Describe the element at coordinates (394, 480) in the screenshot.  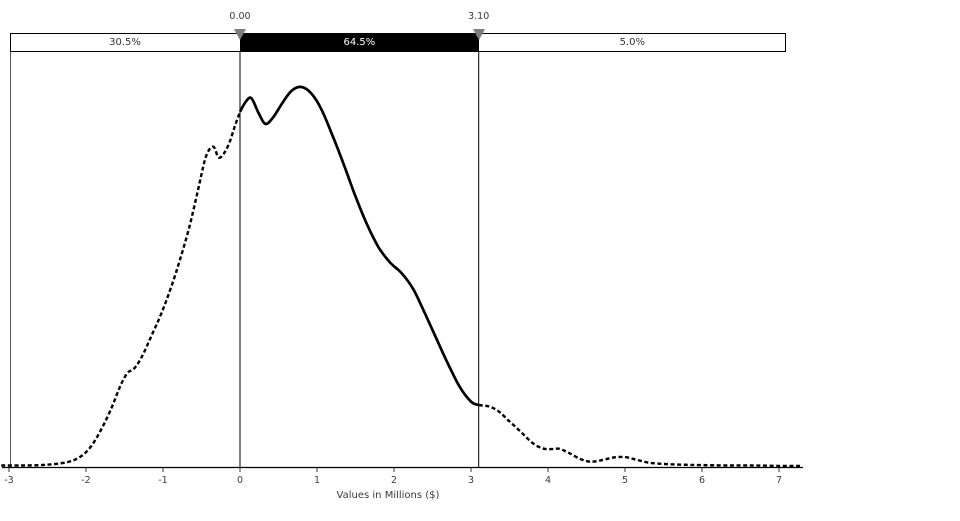
I see `x-tick-label: 2` at that location.